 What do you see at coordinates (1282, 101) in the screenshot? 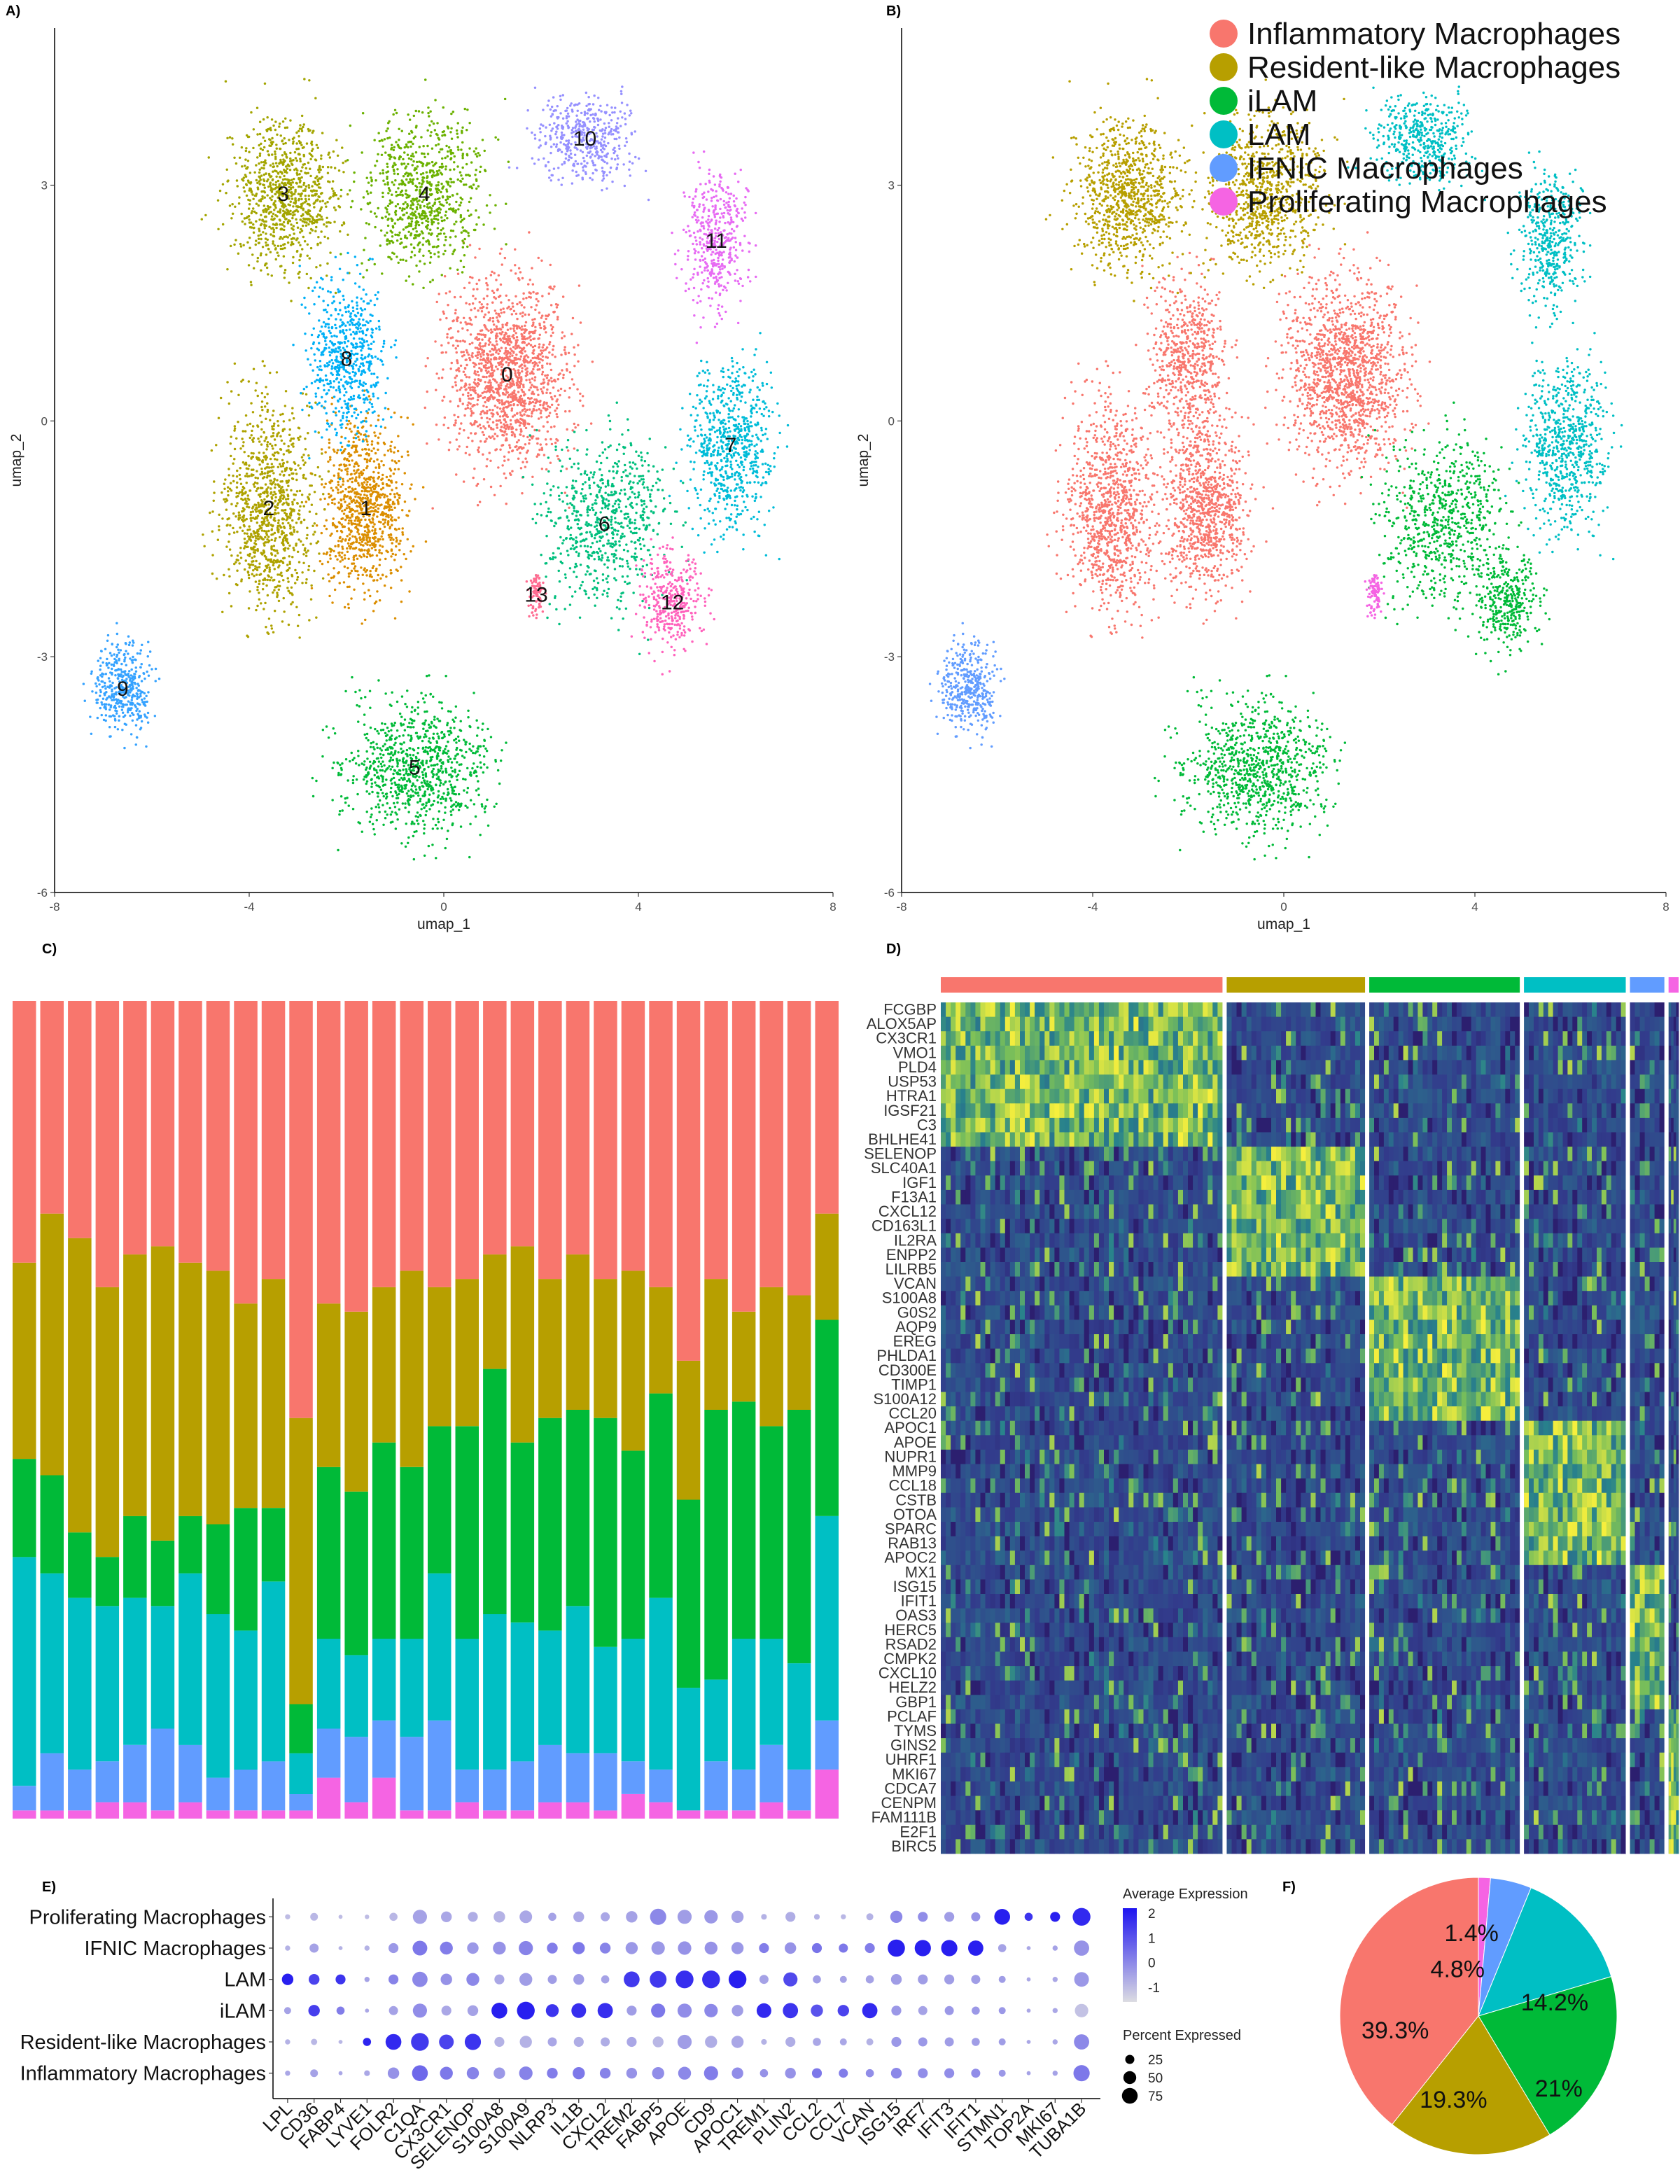
I see `legend-label: iLAM` at bounding box center [1282, 101].